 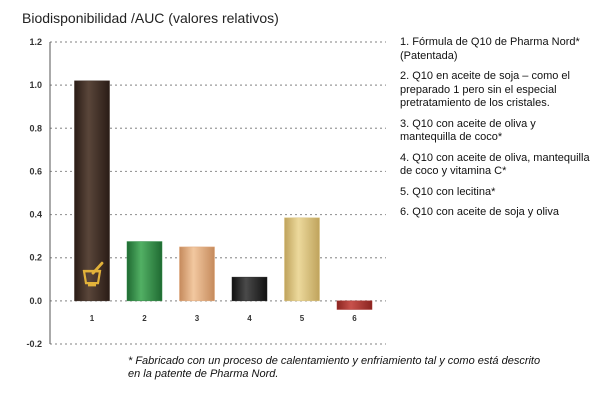 I want to click on y-tick-label: 0.6, so click(x=35, y=171).